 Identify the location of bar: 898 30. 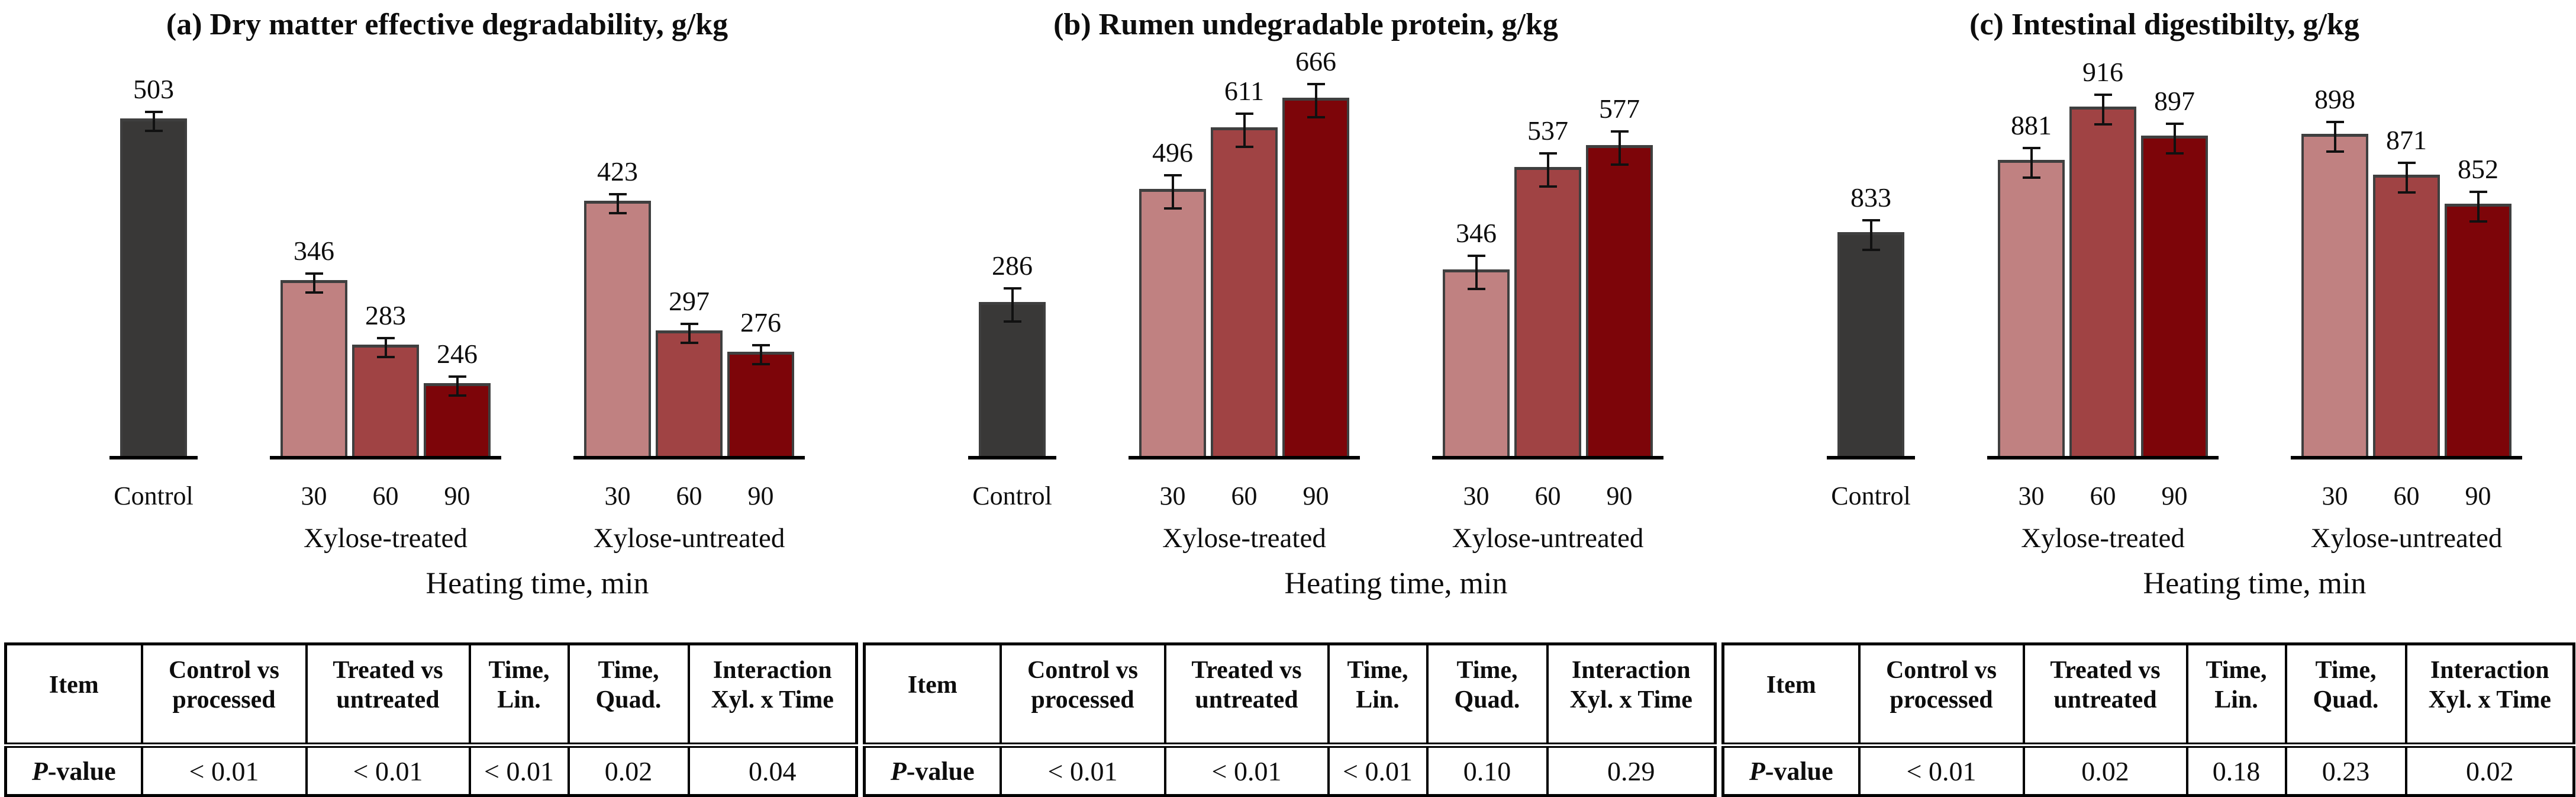
(2334, 297).